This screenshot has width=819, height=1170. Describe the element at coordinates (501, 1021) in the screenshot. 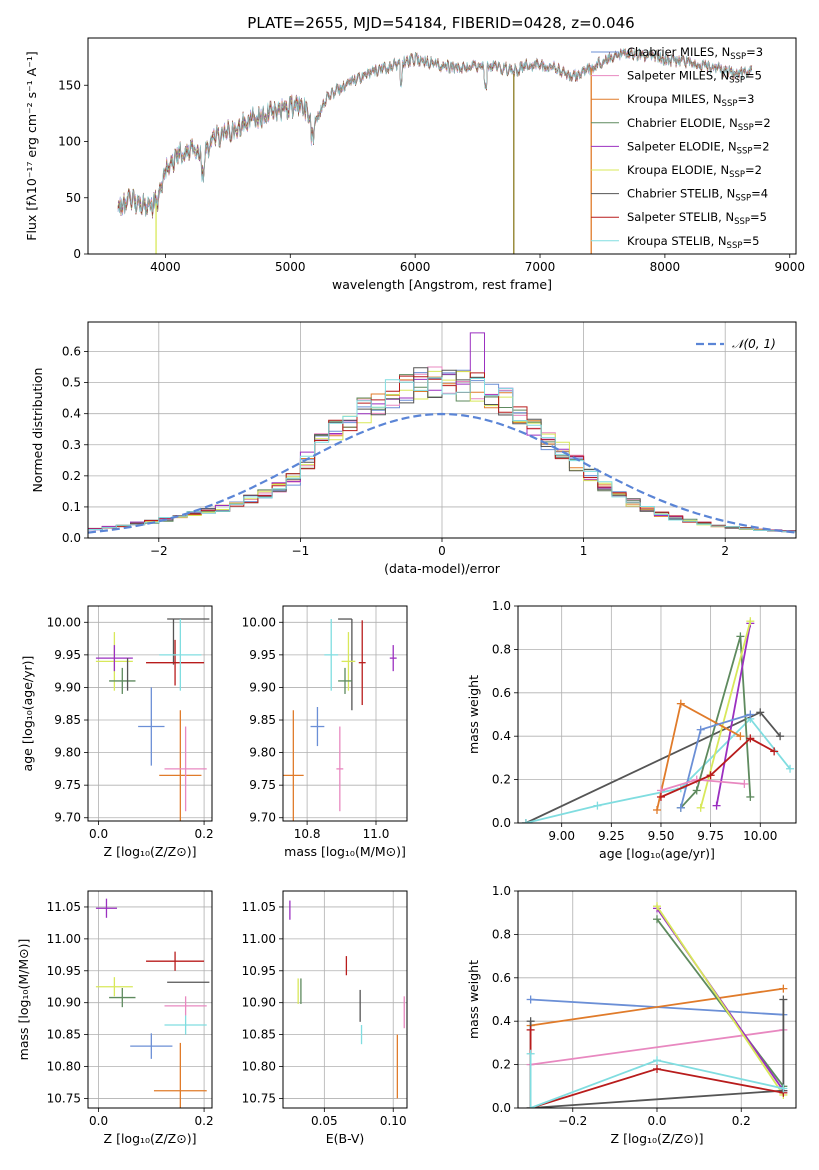

I see `y-tick-label: 0.4` at that location.